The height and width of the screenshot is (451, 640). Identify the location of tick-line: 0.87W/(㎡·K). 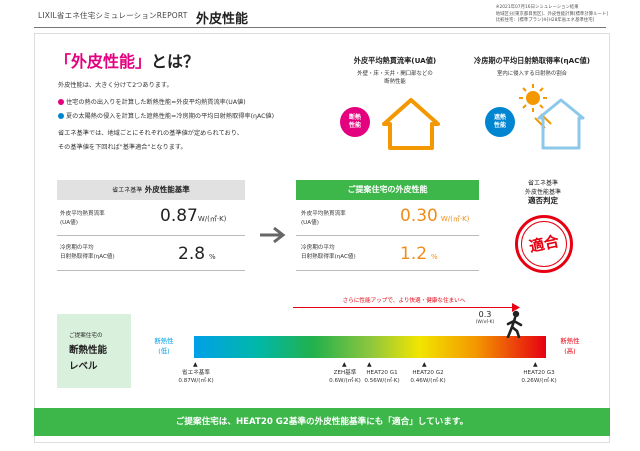
(196, 380).